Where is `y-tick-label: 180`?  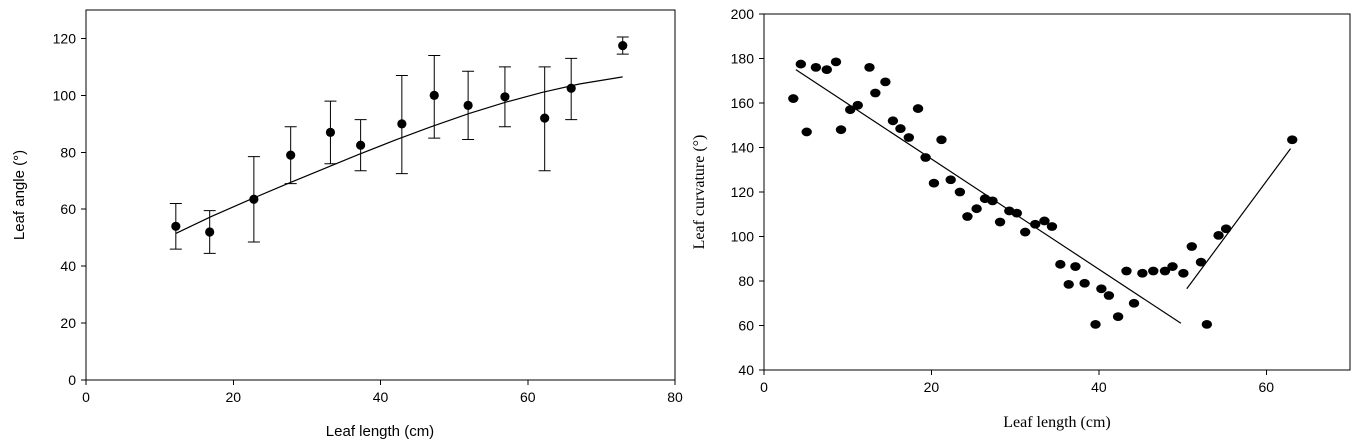 y-tick-label: 180 is located at coordinates (743, 59).